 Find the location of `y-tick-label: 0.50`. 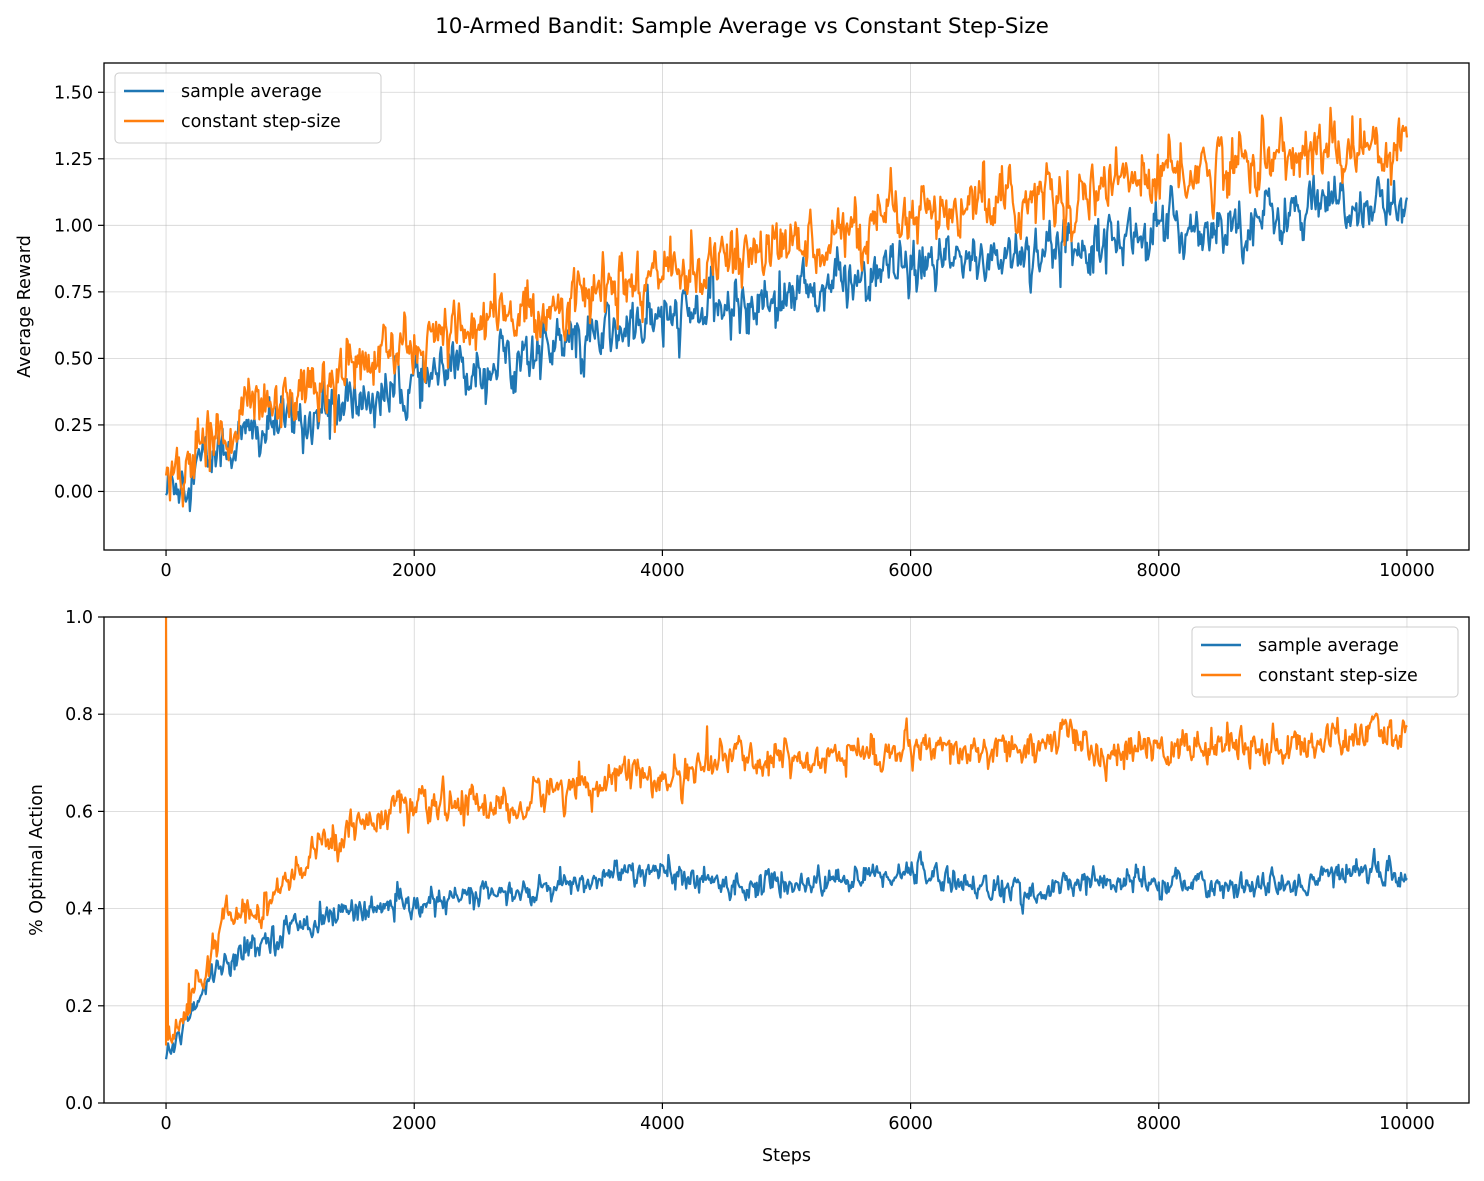

y-tick-label: 0.50 is located at coordinates (73, 359).